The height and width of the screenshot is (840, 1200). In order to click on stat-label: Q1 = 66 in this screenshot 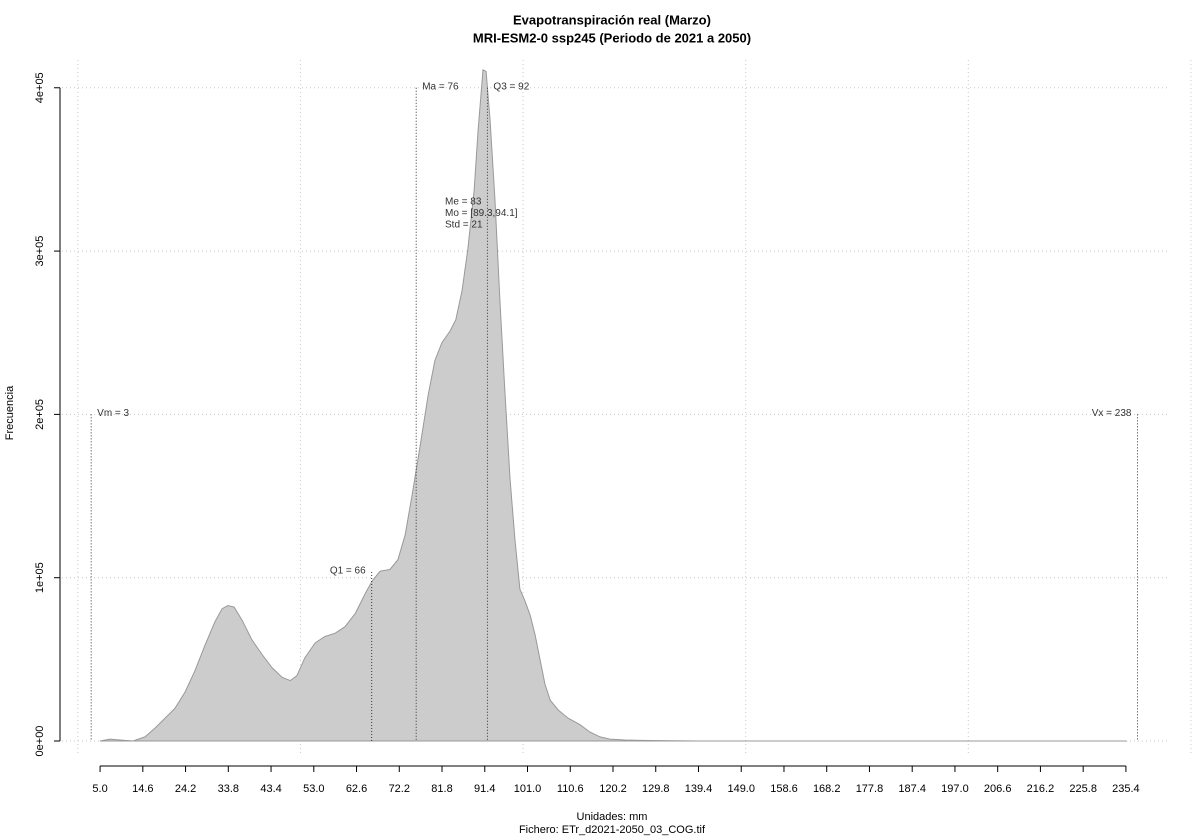, I will do `click(348, 571)`.